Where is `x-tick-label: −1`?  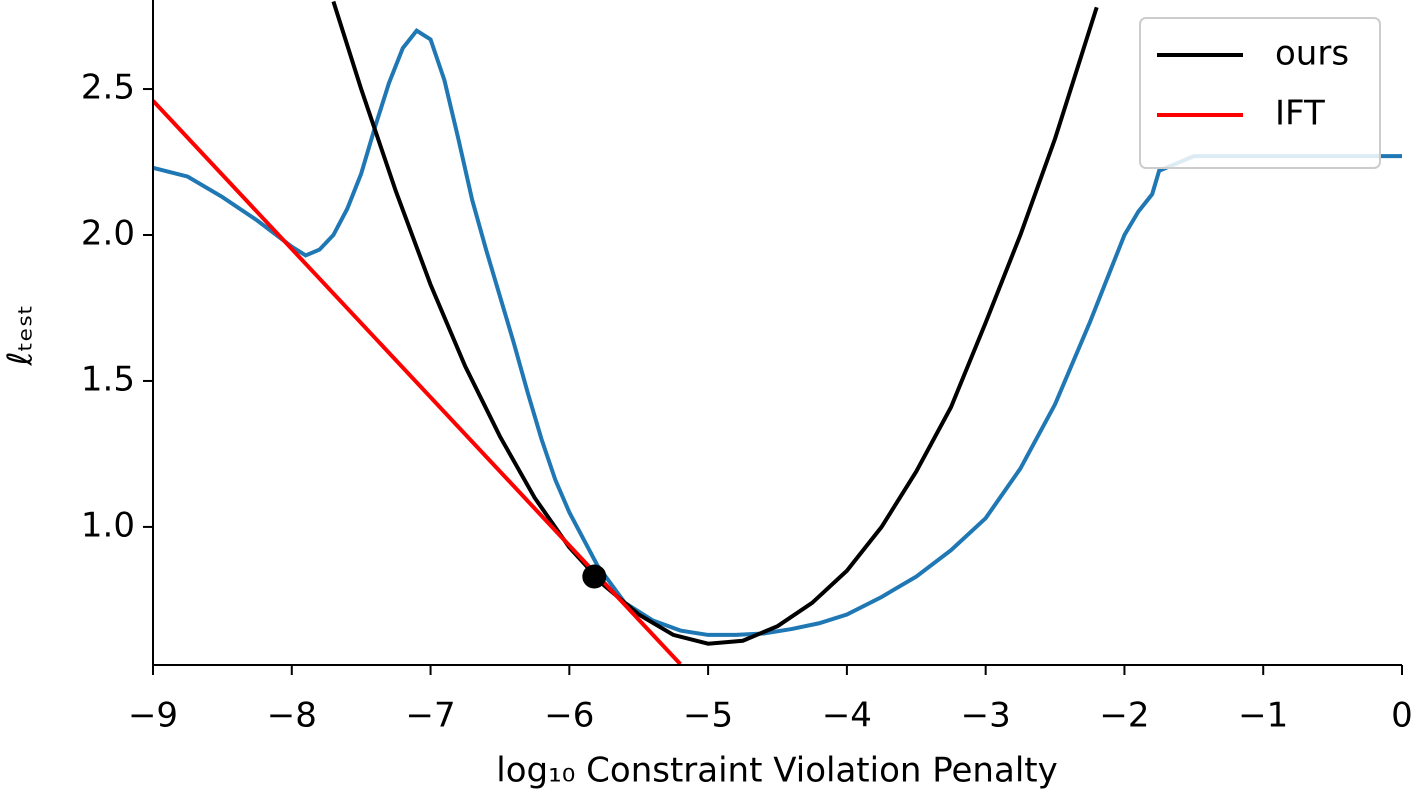 x-tick-label: −1 is located at coordinates (1263, 716).